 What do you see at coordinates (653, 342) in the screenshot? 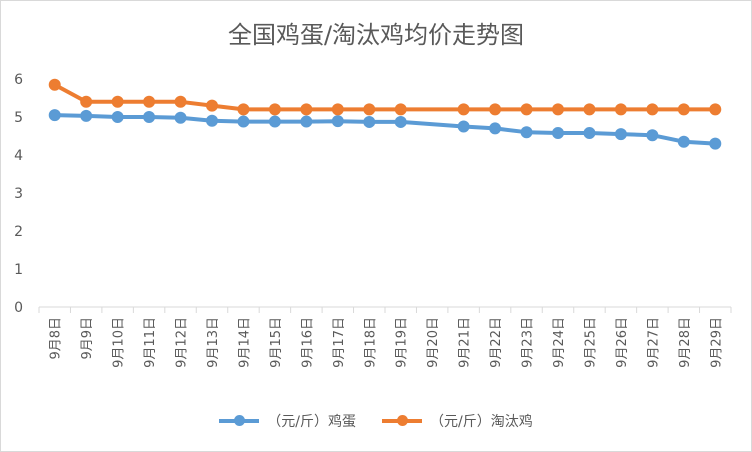
I see `x-tick-label: 9月27日` at bounding box center [653, 342].